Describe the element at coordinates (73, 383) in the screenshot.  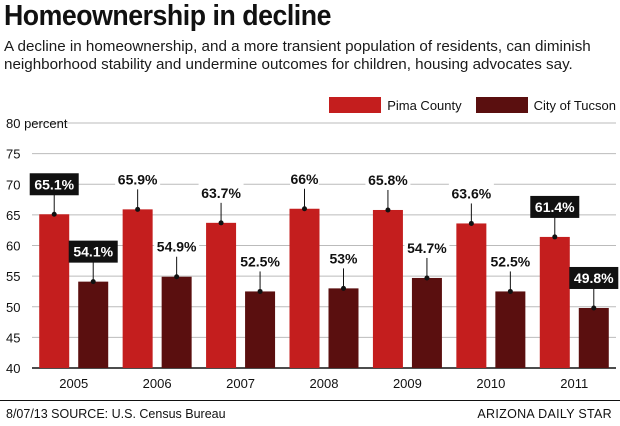
I see `x-tick-label: 2005` at that location.